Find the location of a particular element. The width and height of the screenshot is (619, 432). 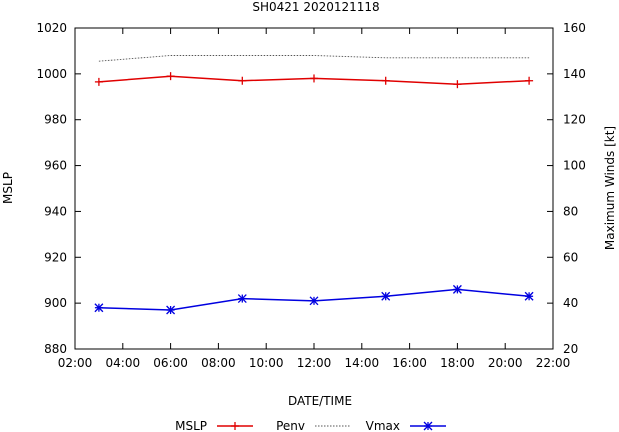

x-tick-label: 20:00 is located at coordinates (505, 363).